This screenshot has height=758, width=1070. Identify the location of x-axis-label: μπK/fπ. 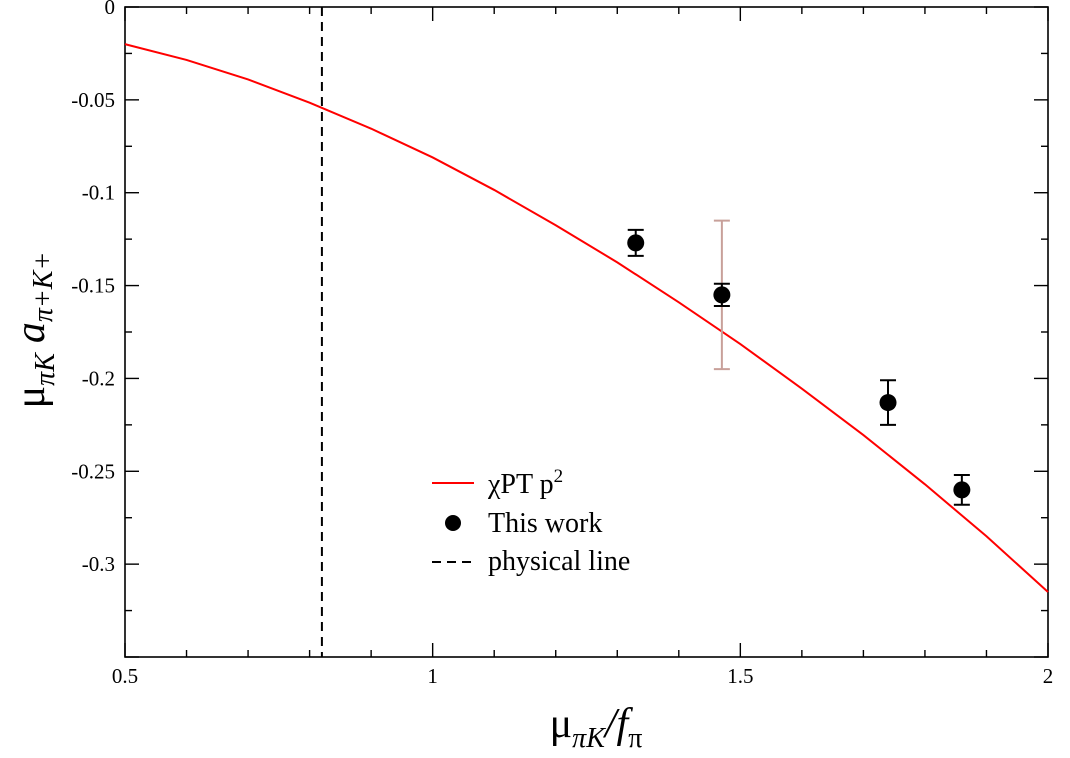
(596, 727).